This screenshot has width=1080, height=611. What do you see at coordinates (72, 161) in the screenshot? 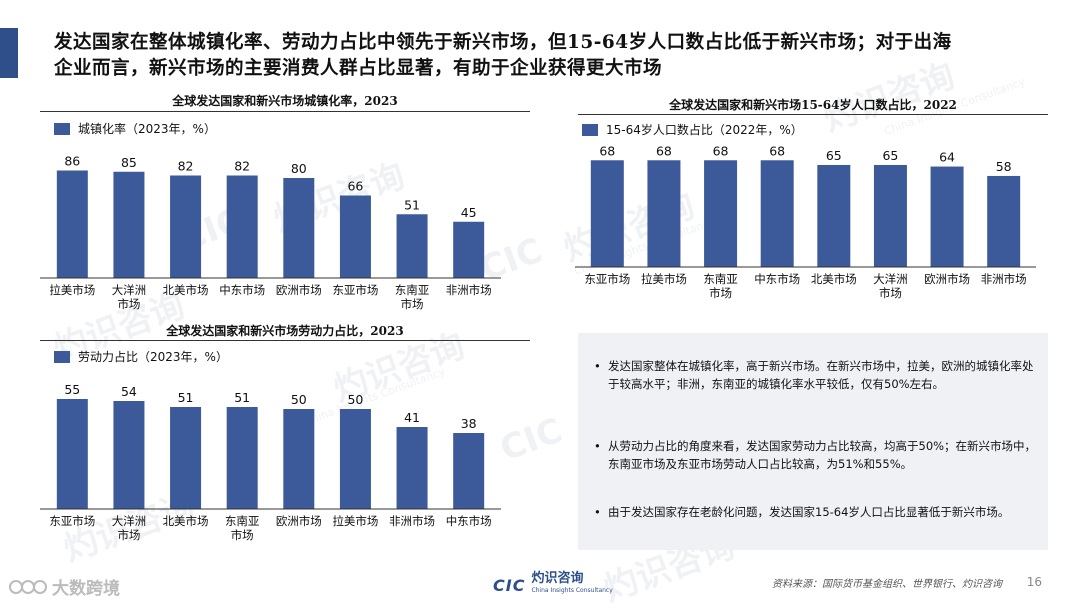
I see `data-label: 86` at bounding box center [72, 161].